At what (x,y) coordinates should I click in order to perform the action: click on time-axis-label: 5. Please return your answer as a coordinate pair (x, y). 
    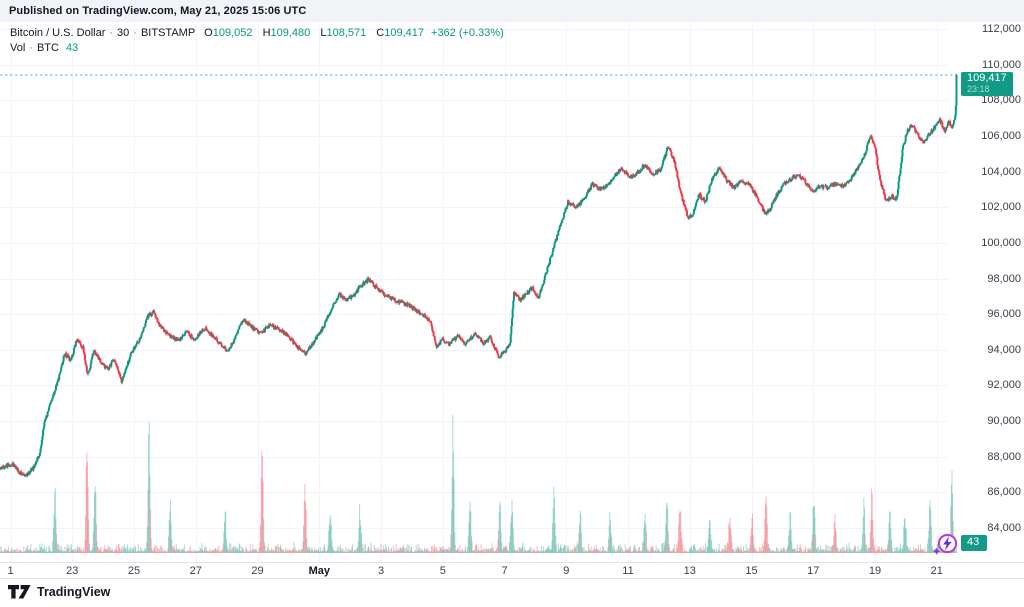
    Looking at the image, I should click on (442, 571).